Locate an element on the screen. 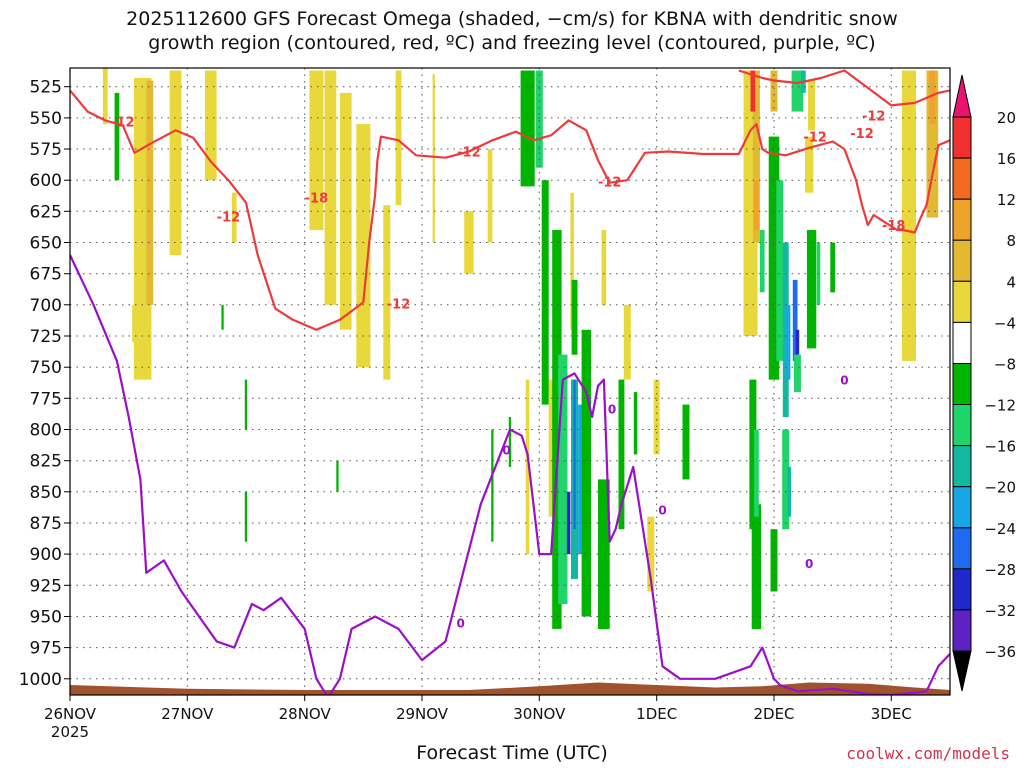 The height and width of the screenshot is (768, 1024). y-tick-label: 650 is located at coordinates (46, 244).